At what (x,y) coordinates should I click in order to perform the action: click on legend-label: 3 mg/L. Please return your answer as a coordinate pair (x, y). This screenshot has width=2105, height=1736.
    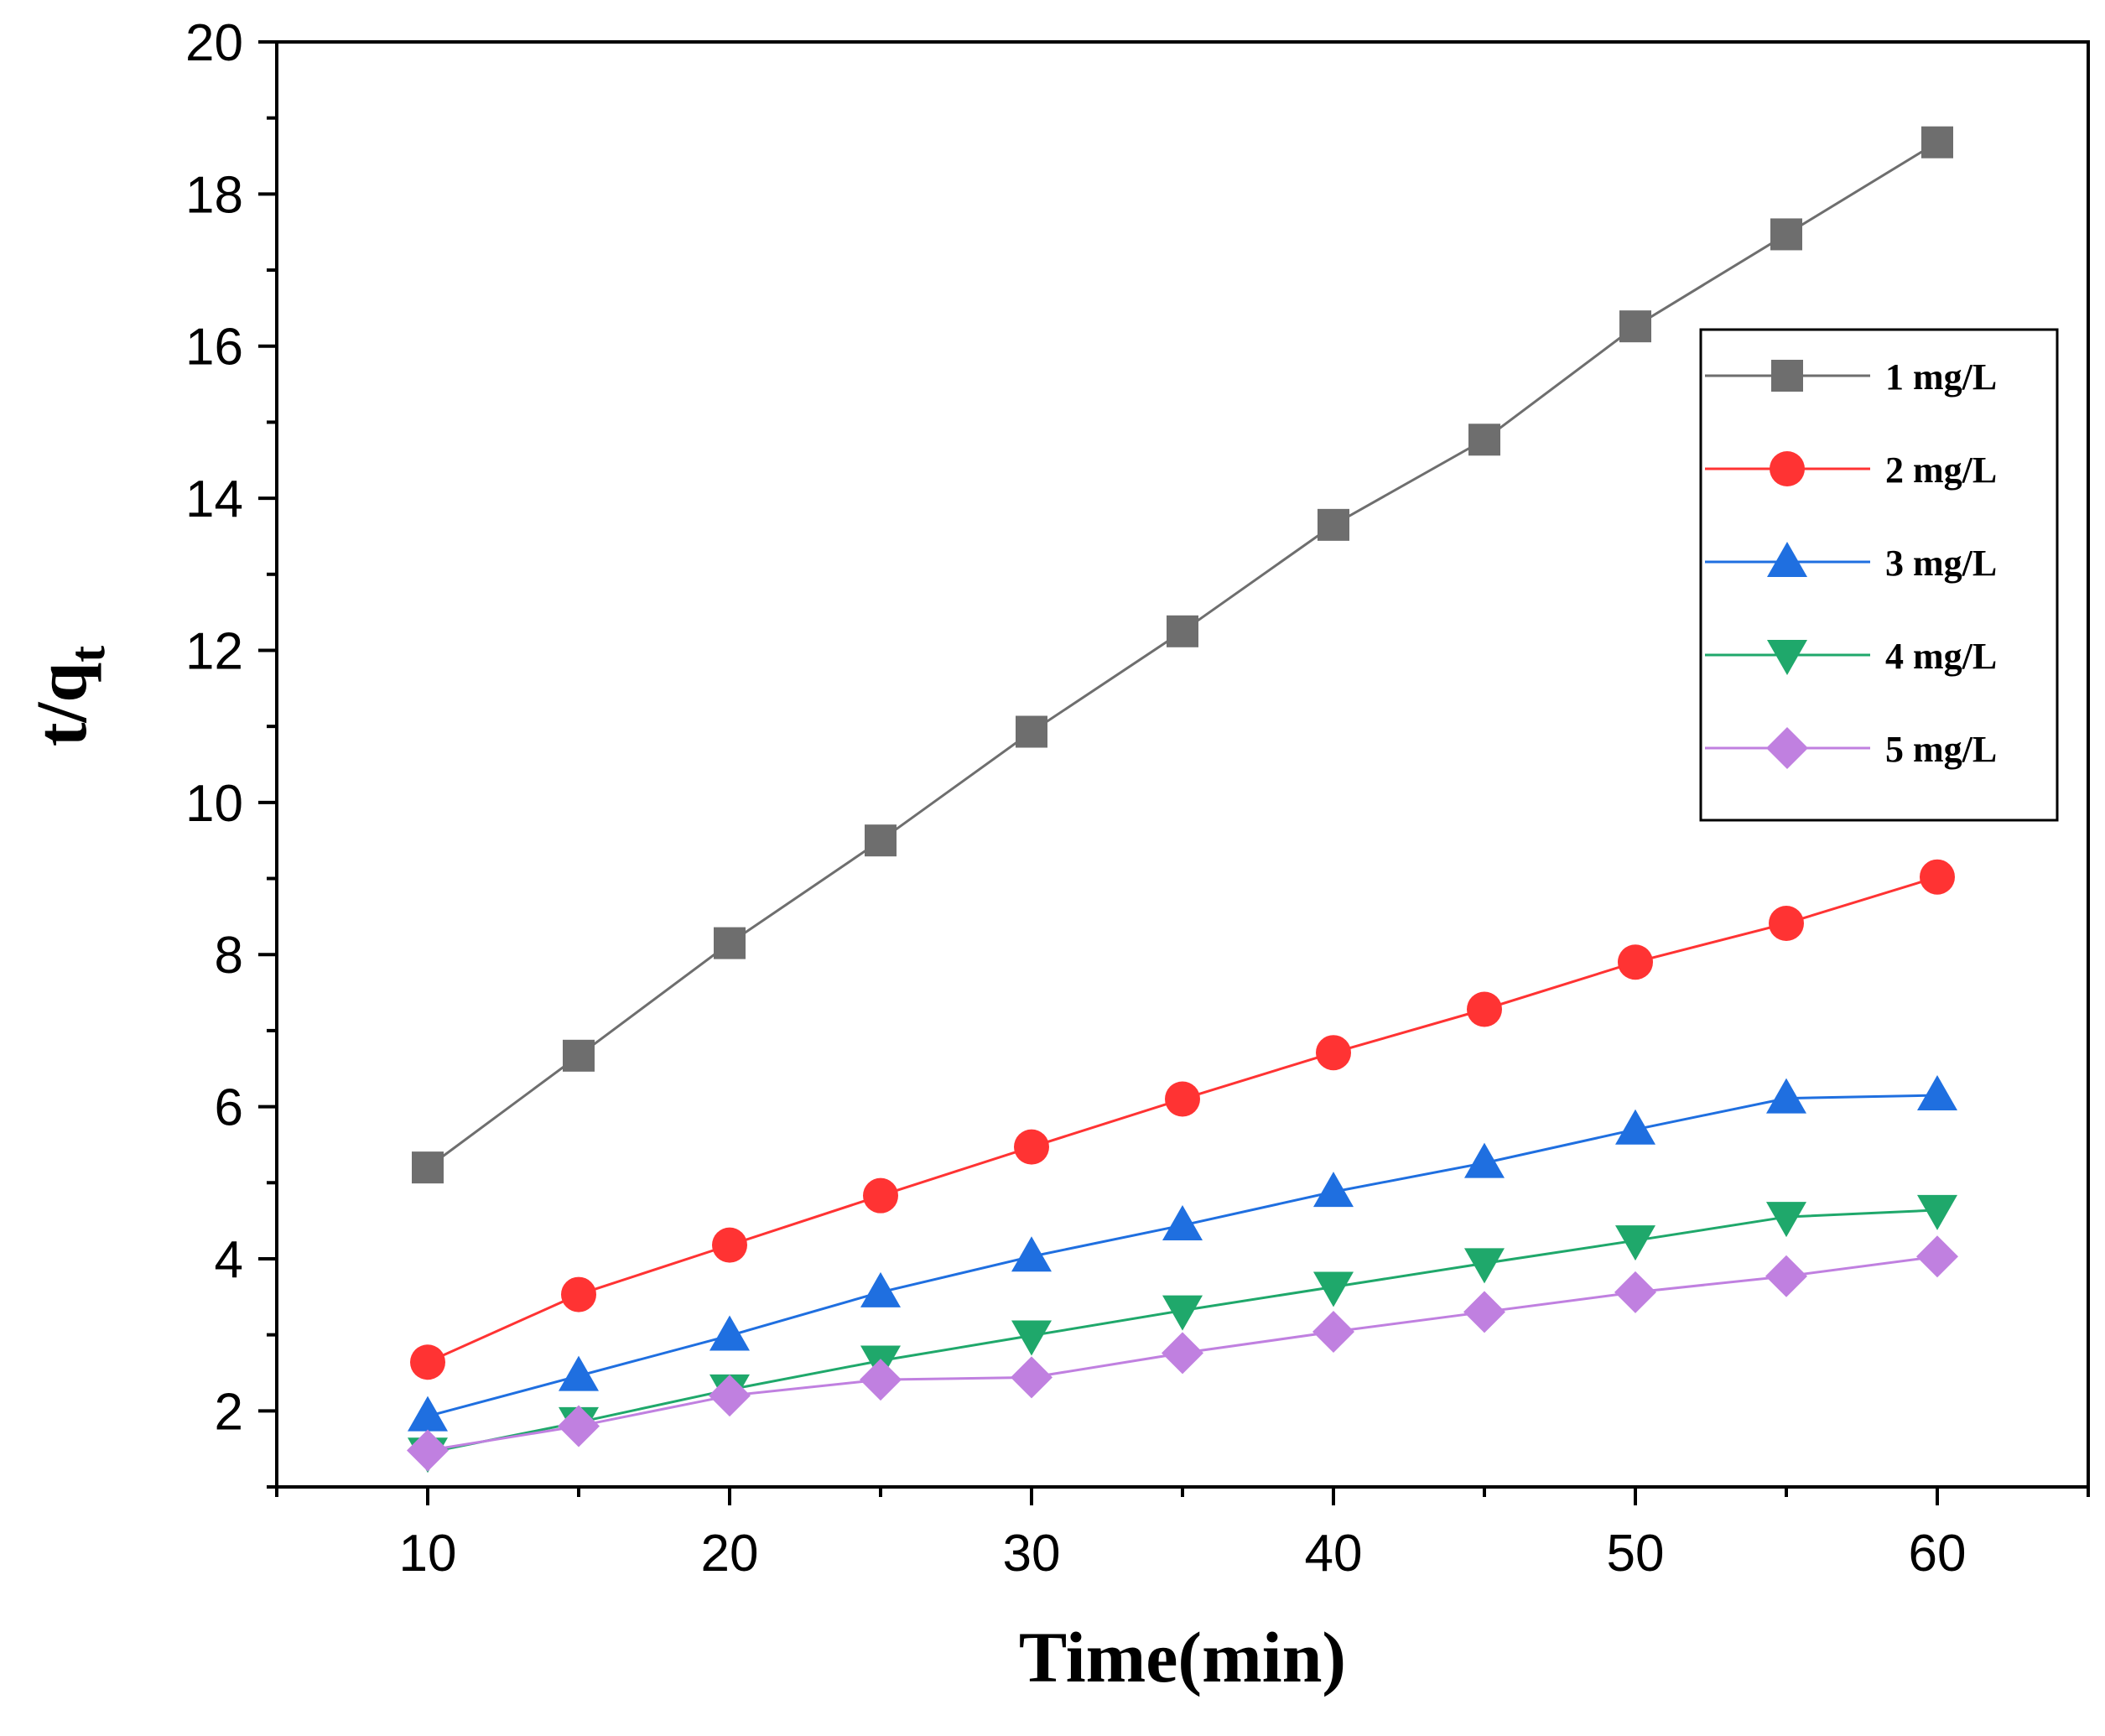
    Looking at the image, I should click on (1941, 564).